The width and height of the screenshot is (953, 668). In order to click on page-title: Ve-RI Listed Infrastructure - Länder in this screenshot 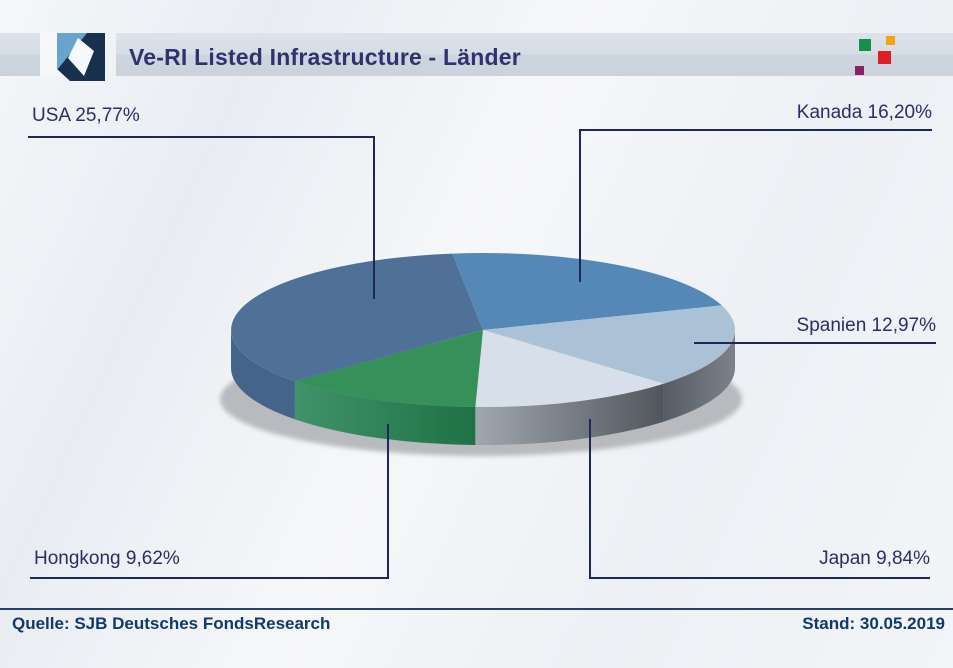, I will do `click(325, 57)`.